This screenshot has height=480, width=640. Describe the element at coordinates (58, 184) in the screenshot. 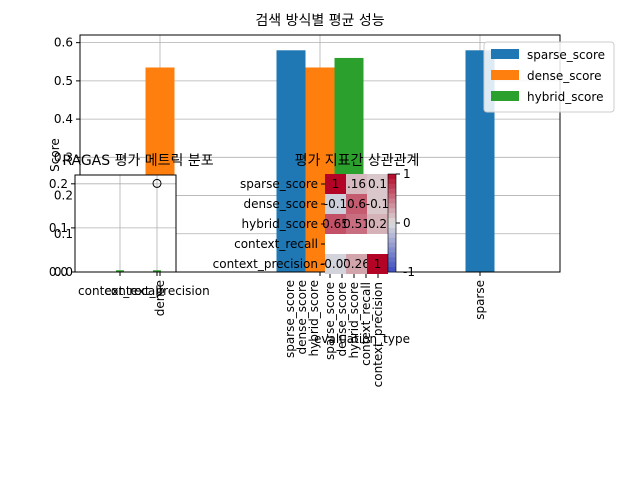

I see `boxplot-y-tick-label: 0.2` at that location.